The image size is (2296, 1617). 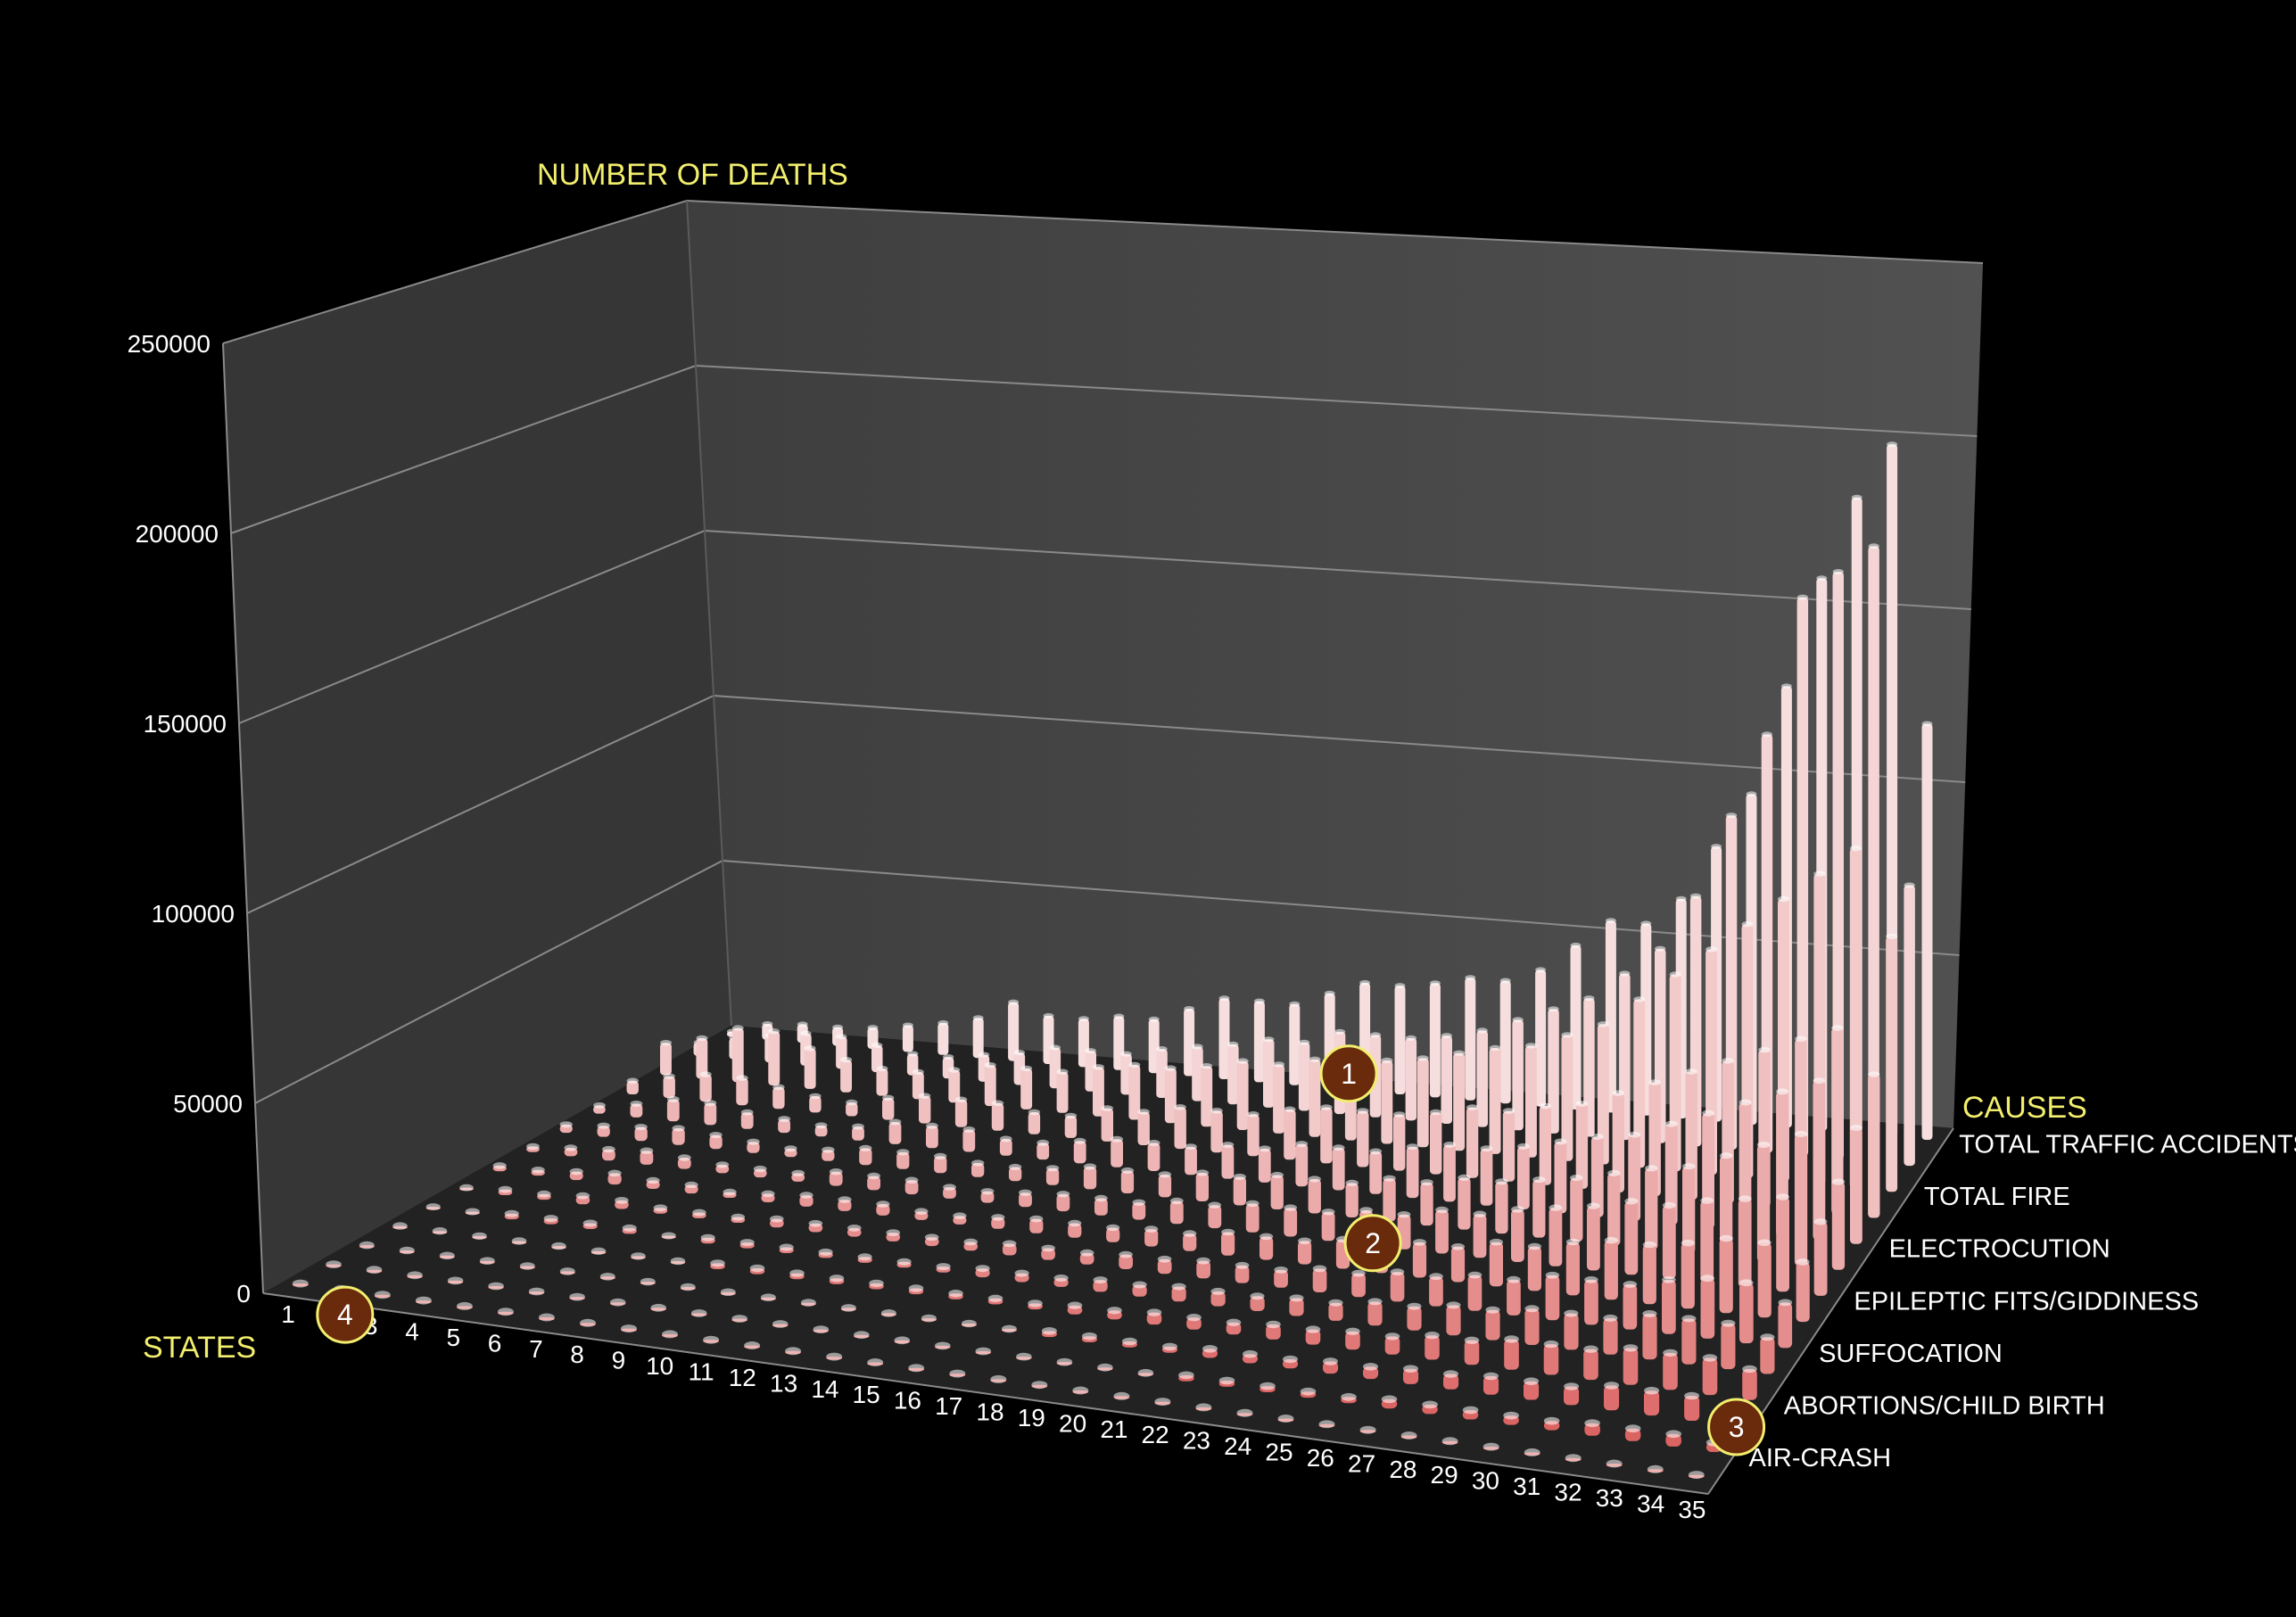 What do you see at coordinates (692, 175) in the screenshot?
I see `y-axis-title: NUMBER OF DEATHS` at bounding box center [692, 175].